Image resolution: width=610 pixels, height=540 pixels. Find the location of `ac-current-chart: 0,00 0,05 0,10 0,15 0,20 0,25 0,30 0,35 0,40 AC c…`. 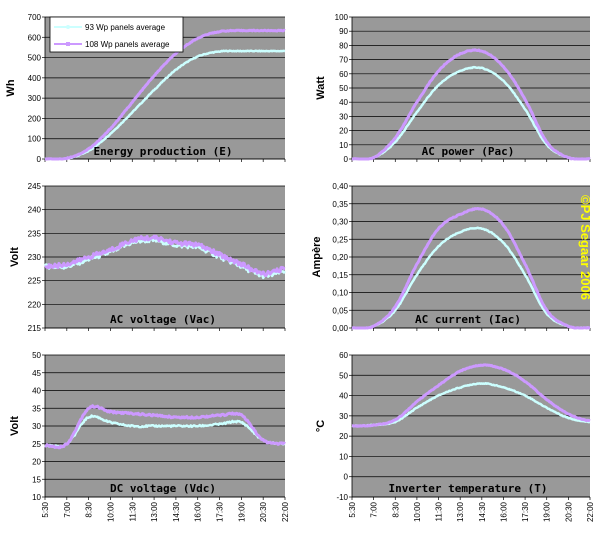

ac-current-chart: 0,00 0,05 0,10 0,15 0,20 0,25 0,30 0,35 0,40 AC c… is located at coordinates (451, 257).